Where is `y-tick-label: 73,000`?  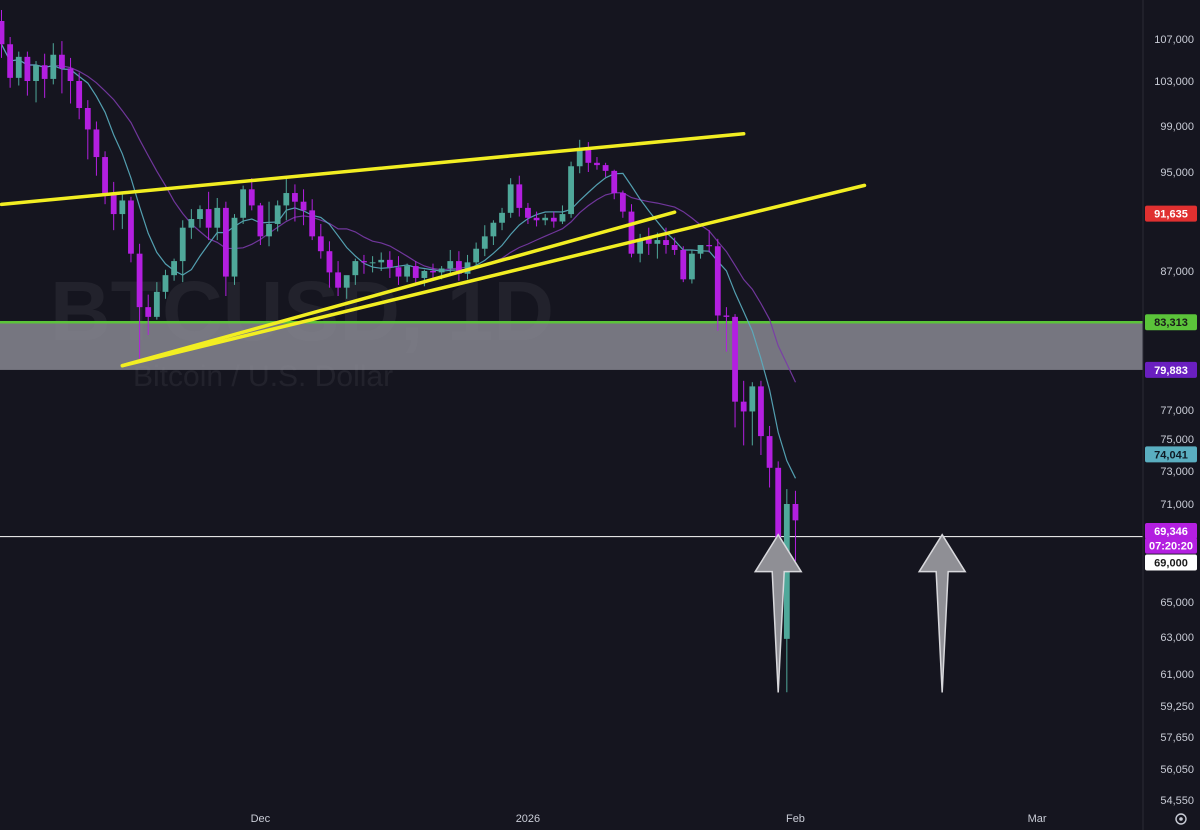 y-tick-label: 73,000 is located at coordinates (1177, 472).